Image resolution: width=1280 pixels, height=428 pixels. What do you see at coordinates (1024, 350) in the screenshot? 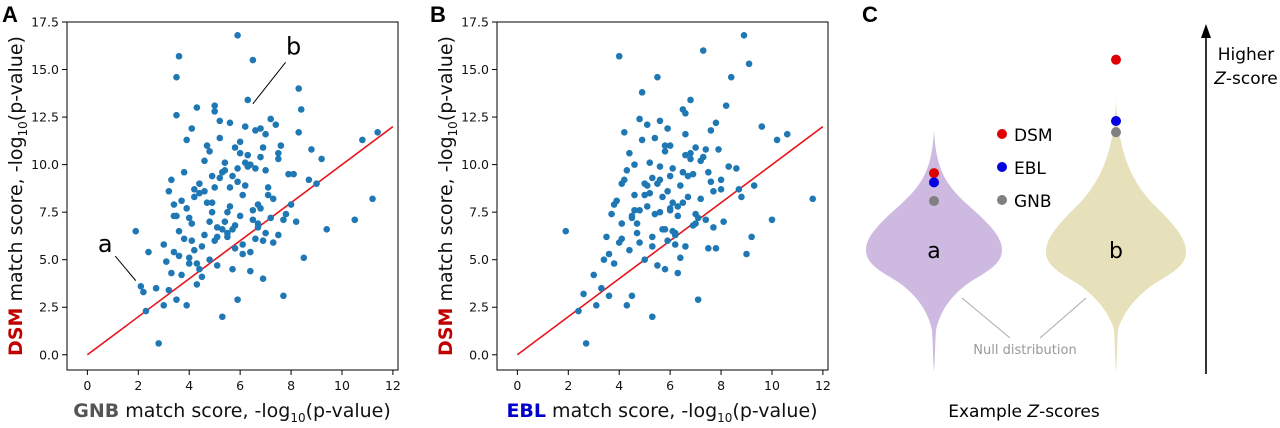
I see `null-distribution-label: Null distribution` at bounding box center [1024, 350].